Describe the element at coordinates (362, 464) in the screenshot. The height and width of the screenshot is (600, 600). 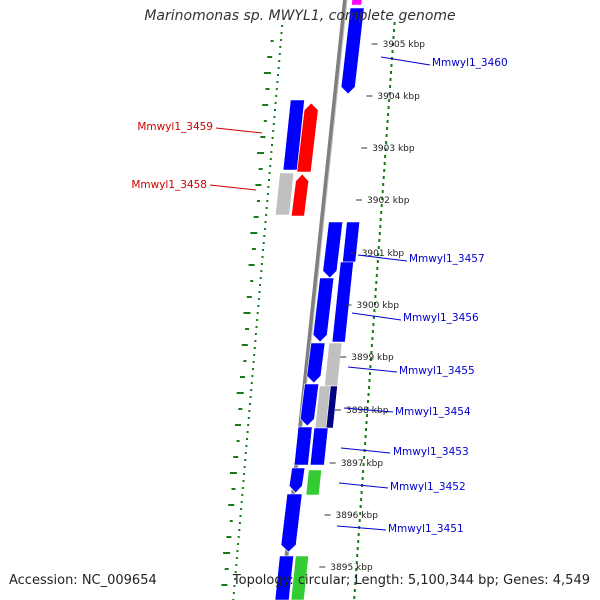
I see `kbp-label: 3897 kbp` at that location.